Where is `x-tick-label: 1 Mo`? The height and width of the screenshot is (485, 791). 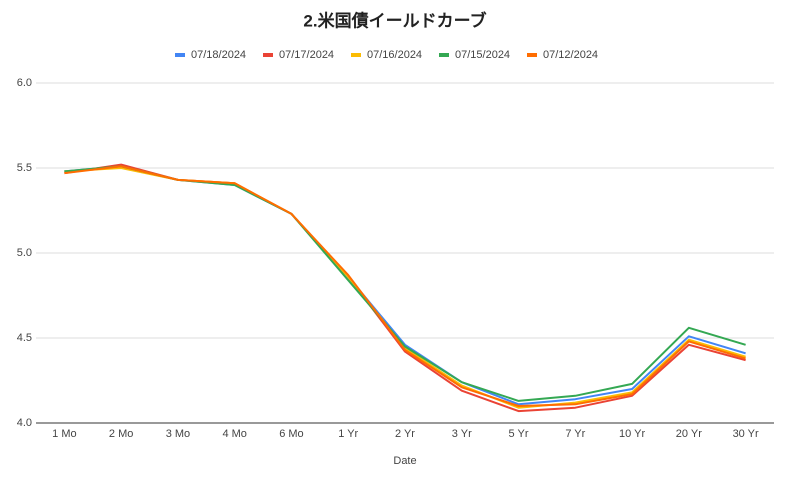
x-tick-label: 1 Mo is located at coordinates (64, 434).